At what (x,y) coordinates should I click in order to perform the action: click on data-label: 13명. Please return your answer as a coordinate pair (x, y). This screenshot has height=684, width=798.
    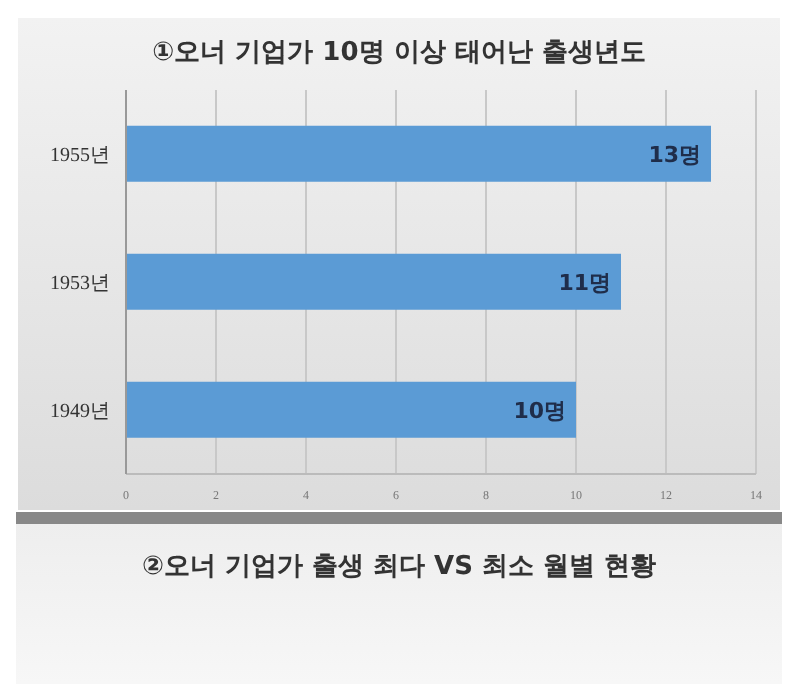
    Looking at the image, I should click on (674, 154).